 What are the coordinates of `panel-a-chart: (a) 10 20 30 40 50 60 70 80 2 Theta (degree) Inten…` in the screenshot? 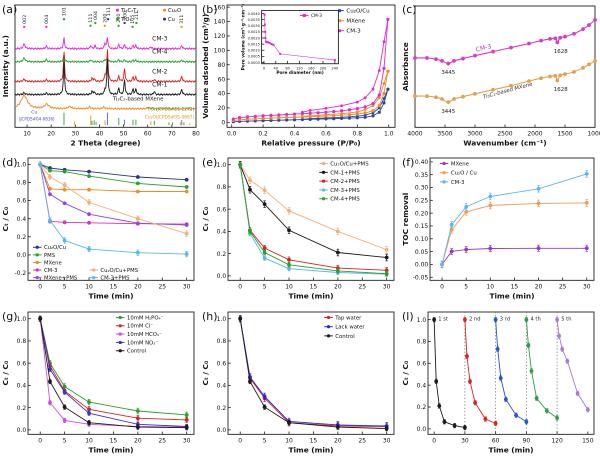 It's located at (100, 75).